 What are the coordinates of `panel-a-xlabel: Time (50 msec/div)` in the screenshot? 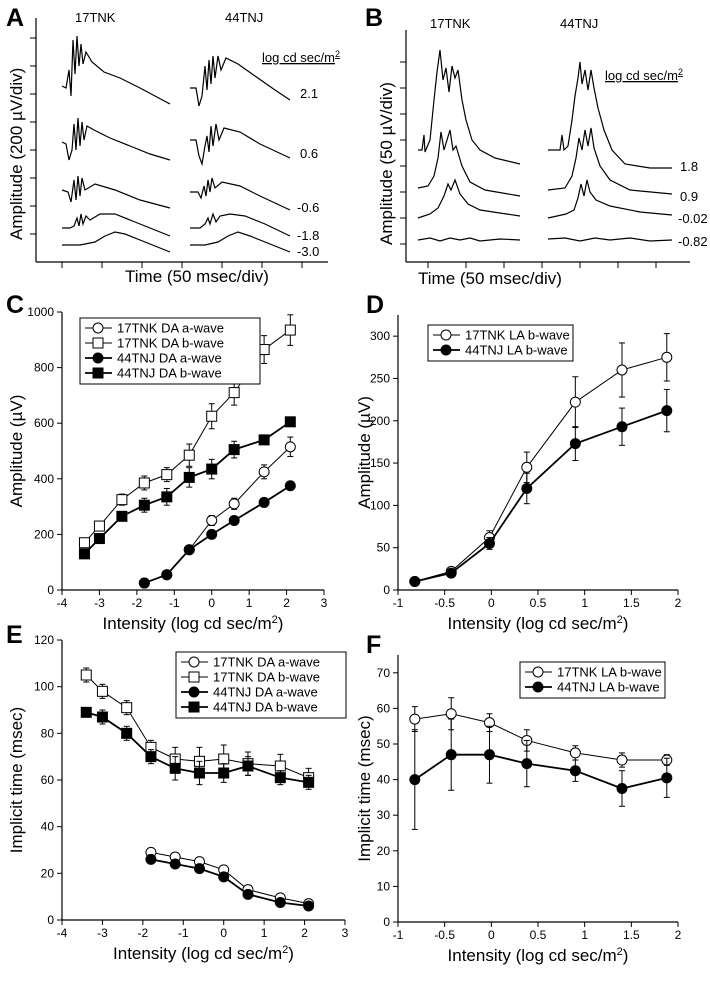 It's located at (197, 276).